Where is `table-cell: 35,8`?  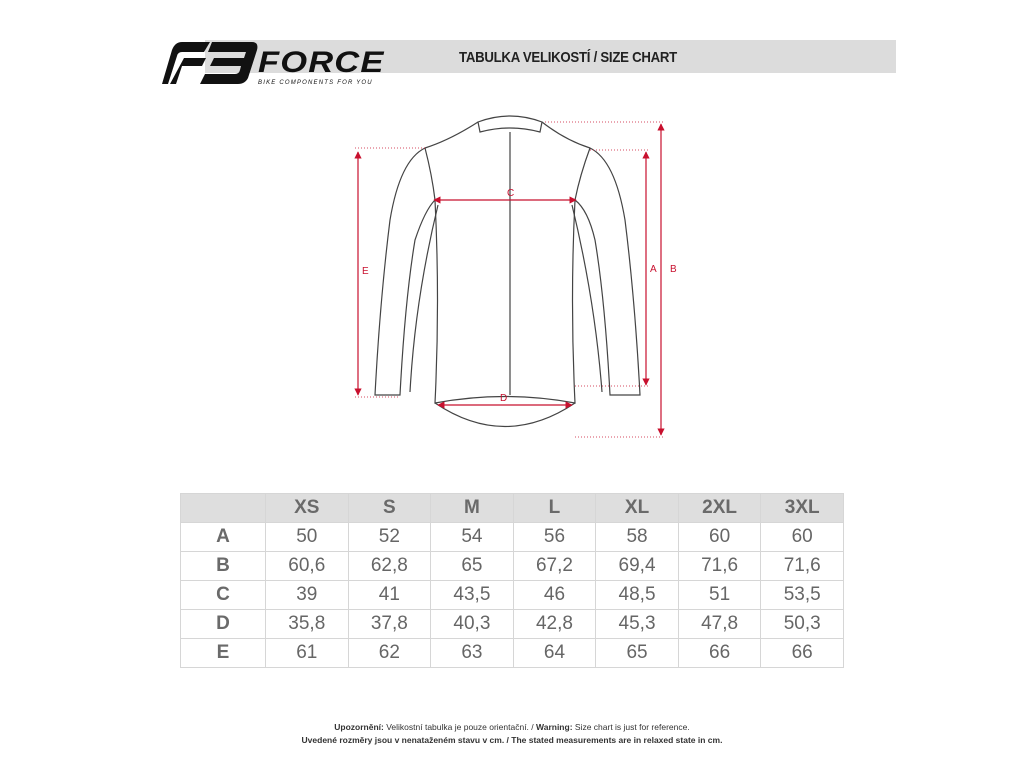 table-cell: 35,8 is located at coordinates (307, 624).